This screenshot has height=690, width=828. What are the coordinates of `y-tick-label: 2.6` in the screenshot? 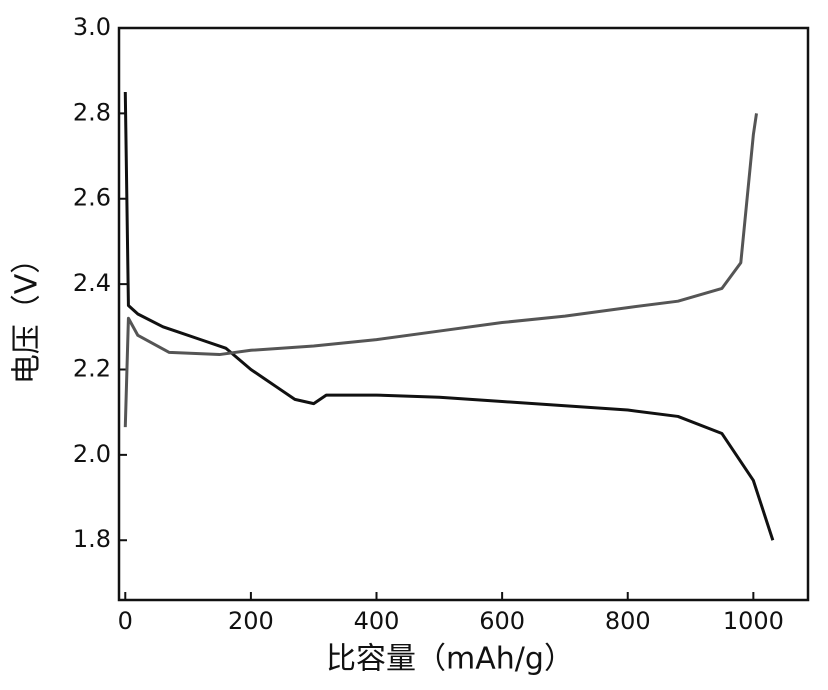 It's located at (92, 198).